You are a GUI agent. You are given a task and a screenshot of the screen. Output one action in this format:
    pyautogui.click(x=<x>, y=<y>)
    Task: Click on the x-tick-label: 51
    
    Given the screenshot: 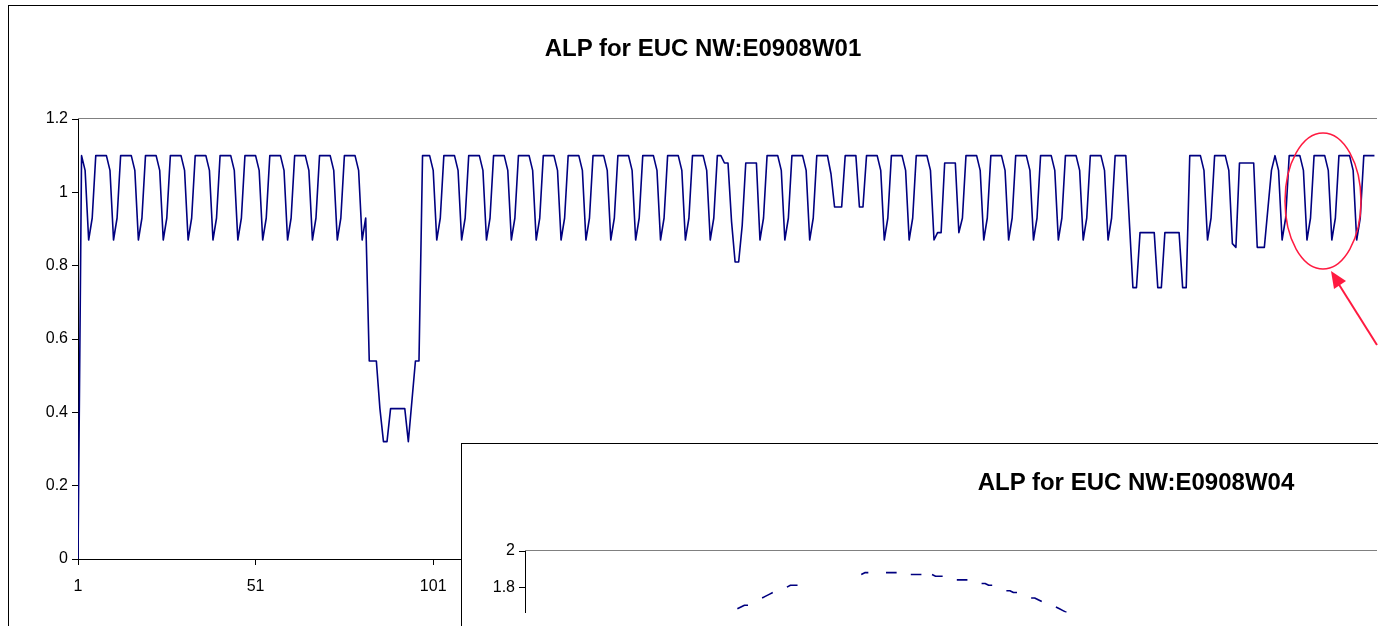 What is the action you would take?
    pyautogui.click(x=255, y=586)
    